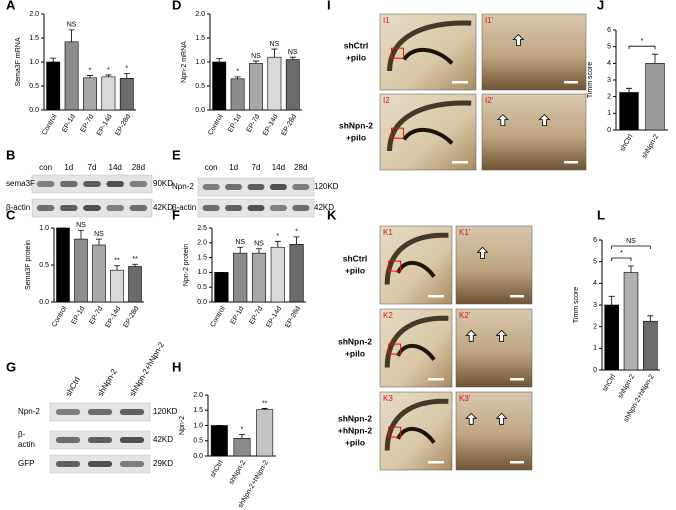  What do you see at coordinates (494, 348) in the screenshot?
I see `micrograph-zoom` at bounding box center [494, 348].